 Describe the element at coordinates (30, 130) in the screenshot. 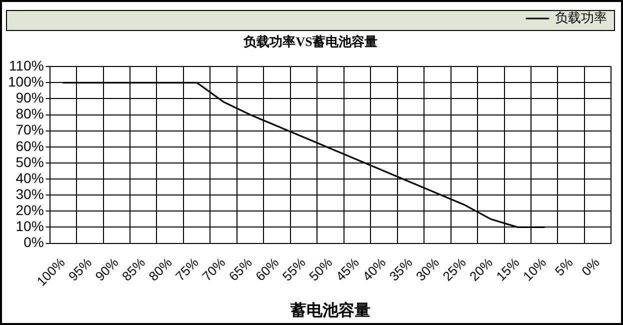

I see `y-tick-label: 70%` at that location.